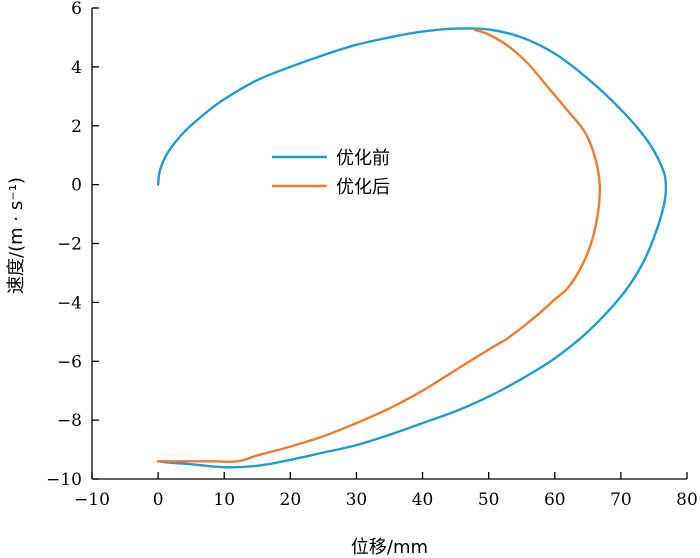 Image resolution: width=700 pixels, height=558 pixels. I want to click on legend-label: 优化后, so click(363, 187).